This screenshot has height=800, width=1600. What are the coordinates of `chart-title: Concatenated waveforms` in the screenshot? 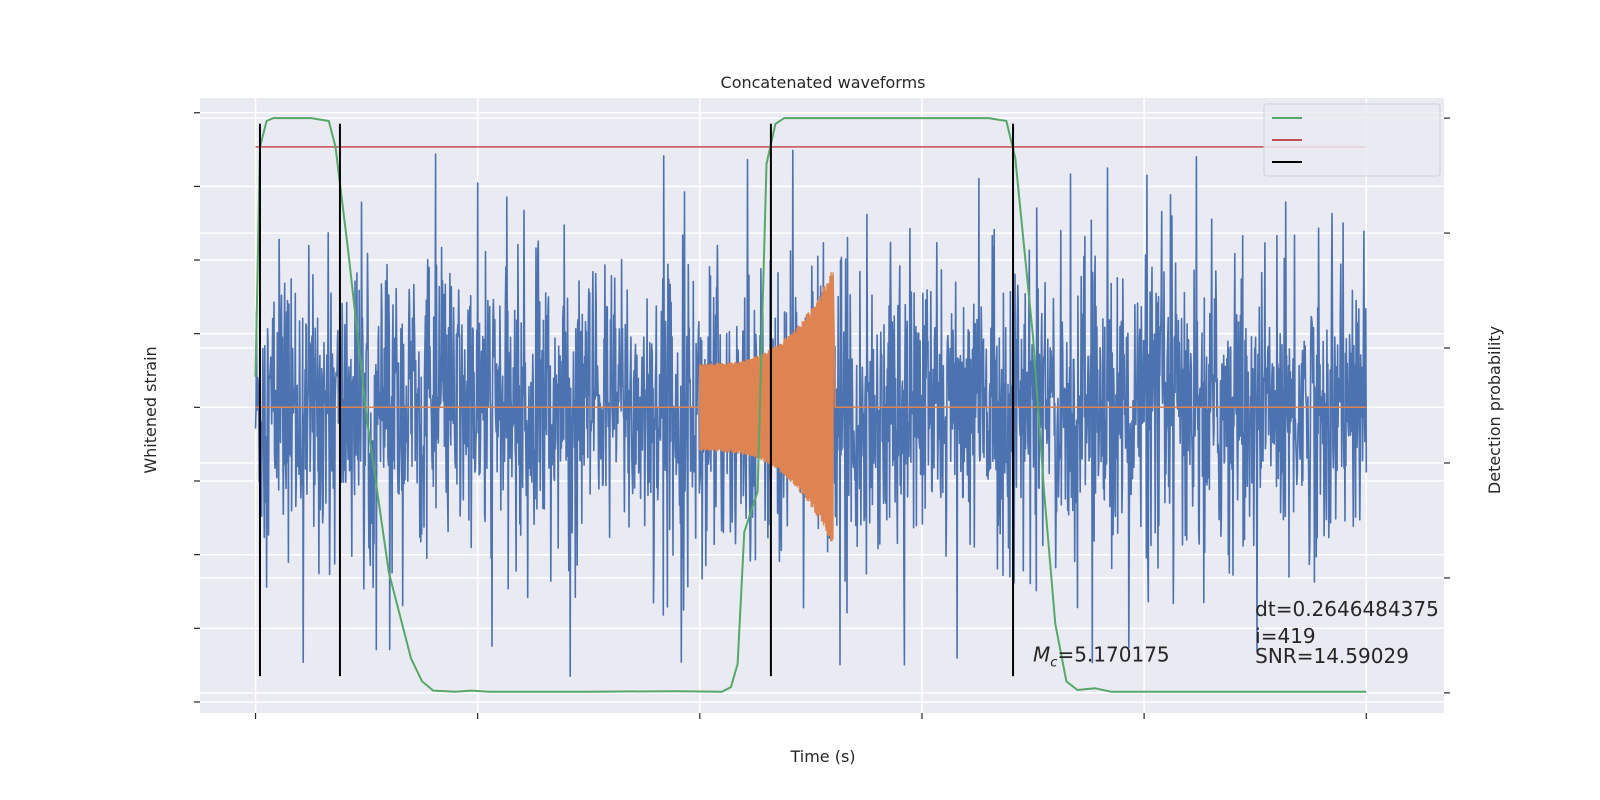 It's located at (823, 82).